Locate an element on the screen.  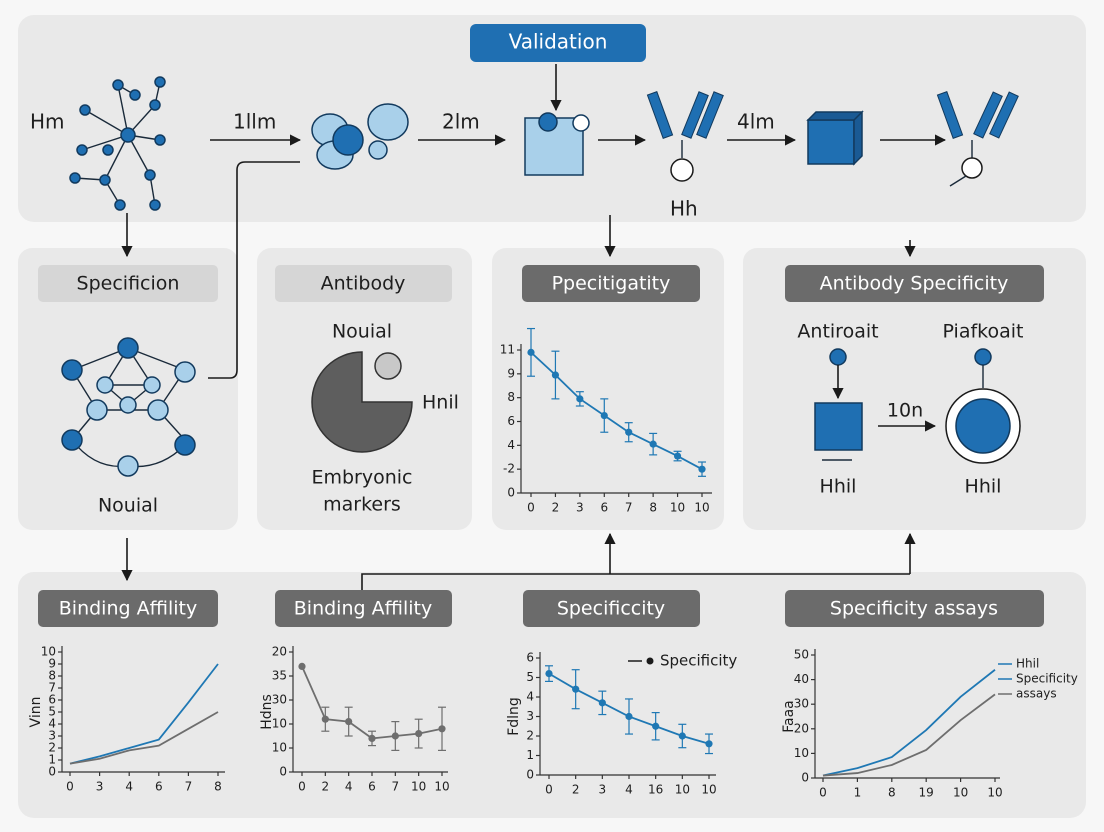
y-tick-label: 11 is located at coordinates (507, 350).